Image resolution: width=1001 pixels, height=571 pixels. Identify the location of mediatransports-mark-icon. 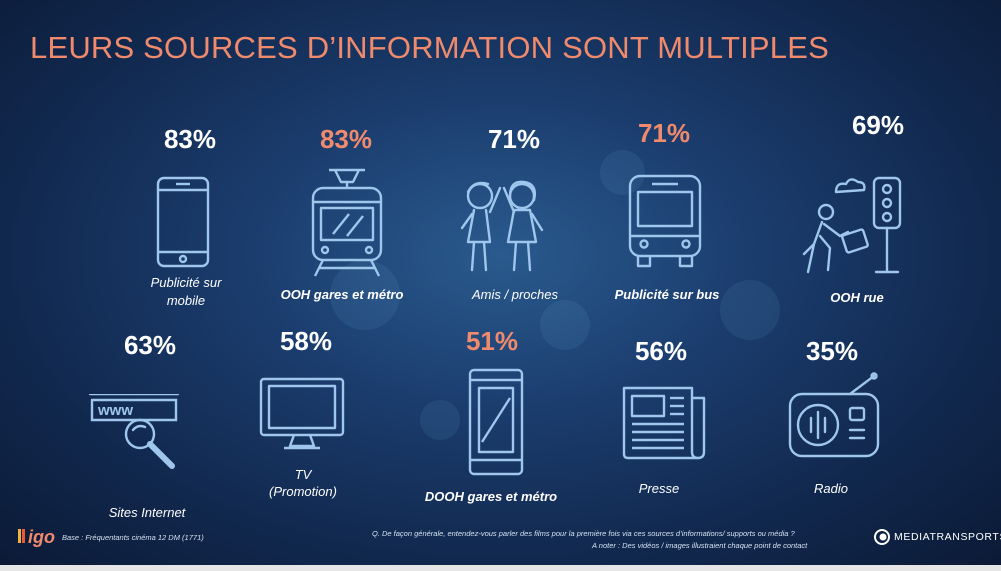
(882, 537).